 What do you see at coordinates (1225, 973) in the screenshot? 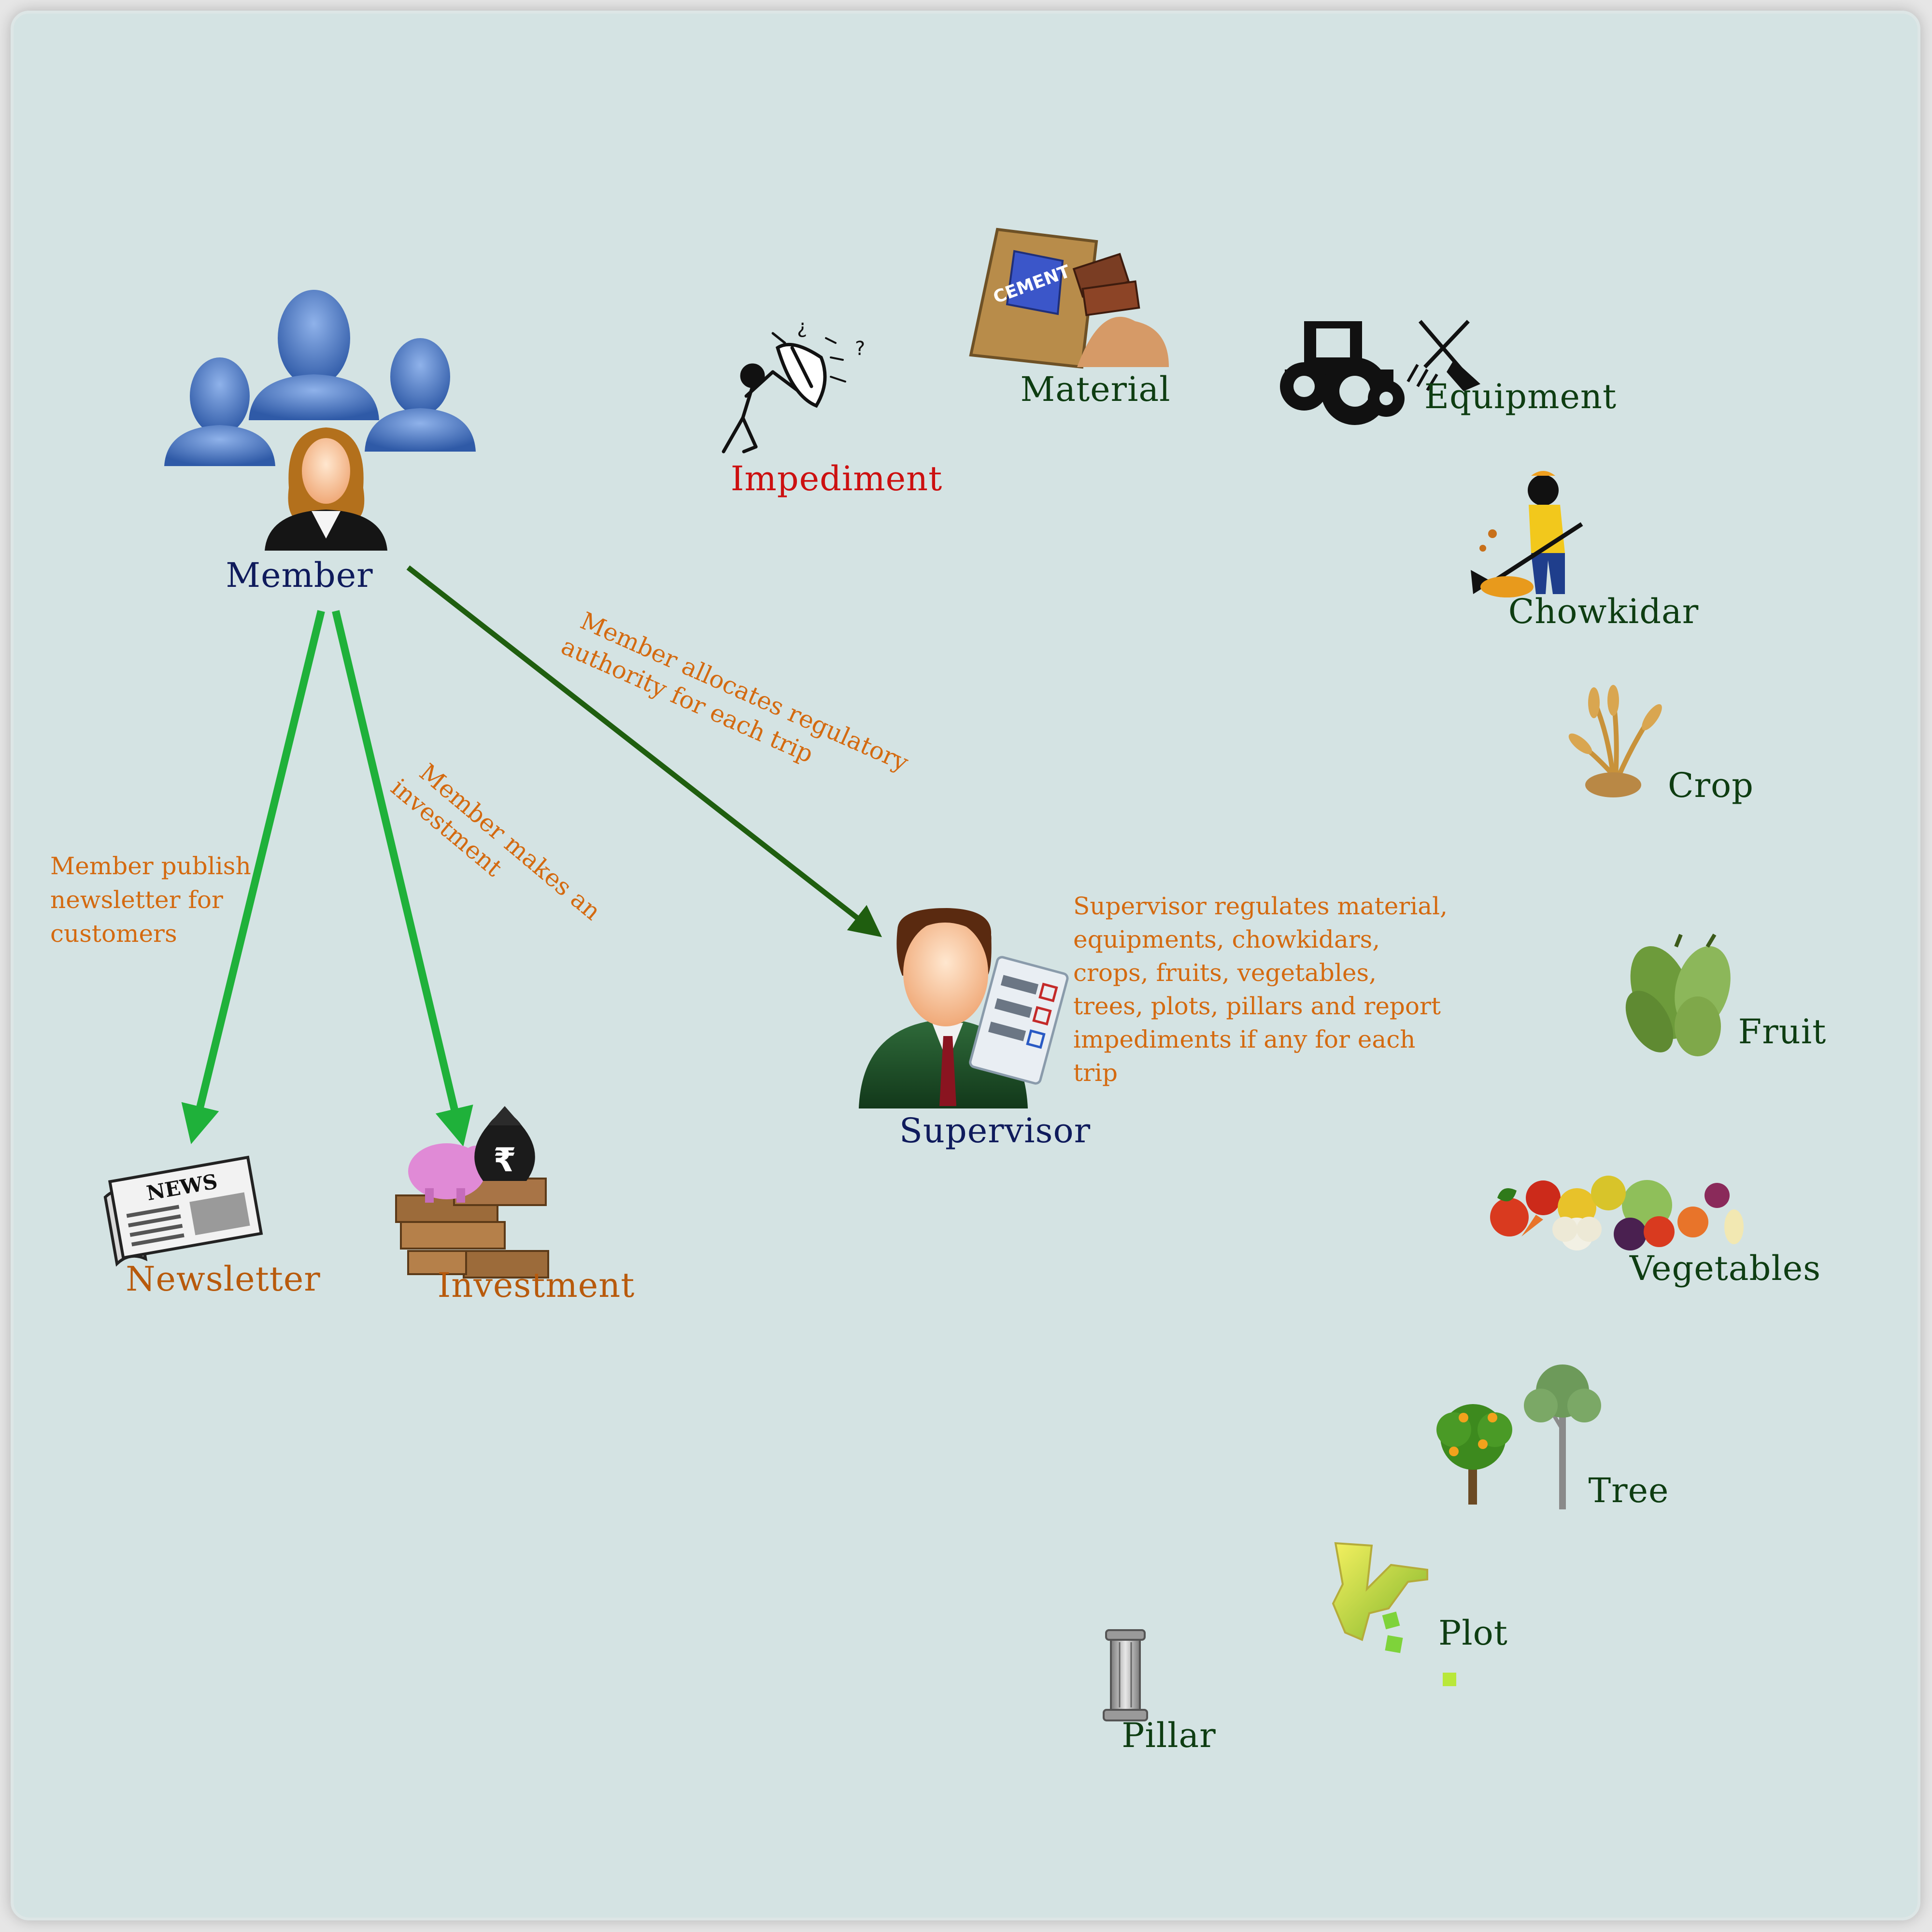
I see `supervisor-note-line: crops, fruits, vegetables,` at bounding box center [1225, 973].